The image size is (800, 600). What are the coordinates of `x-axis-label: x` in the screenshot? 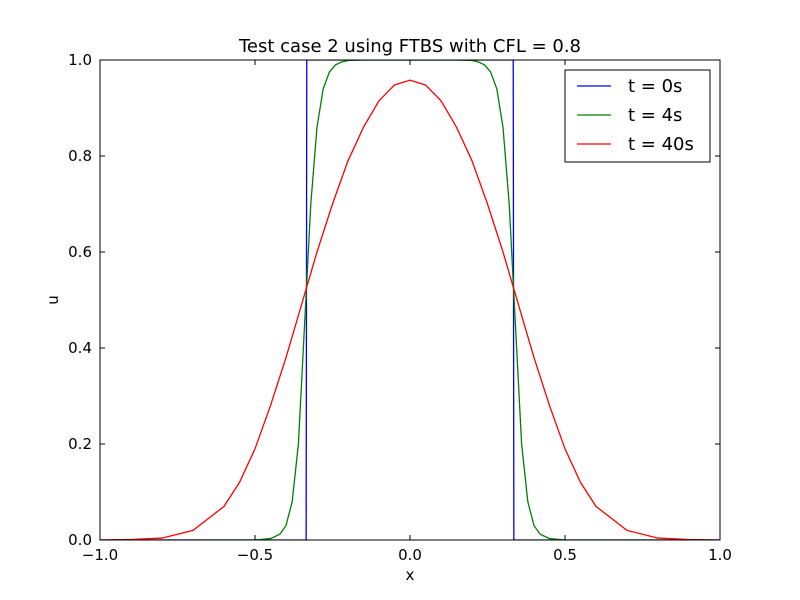 It's located at (410, 575).